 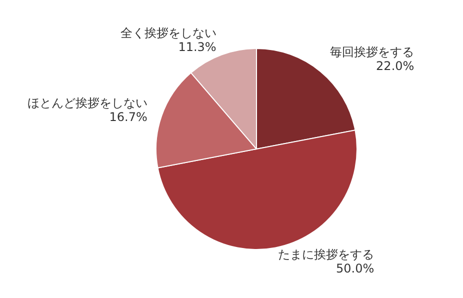 I want to click on data-label: 22.0%, so click(x=395, y=66).